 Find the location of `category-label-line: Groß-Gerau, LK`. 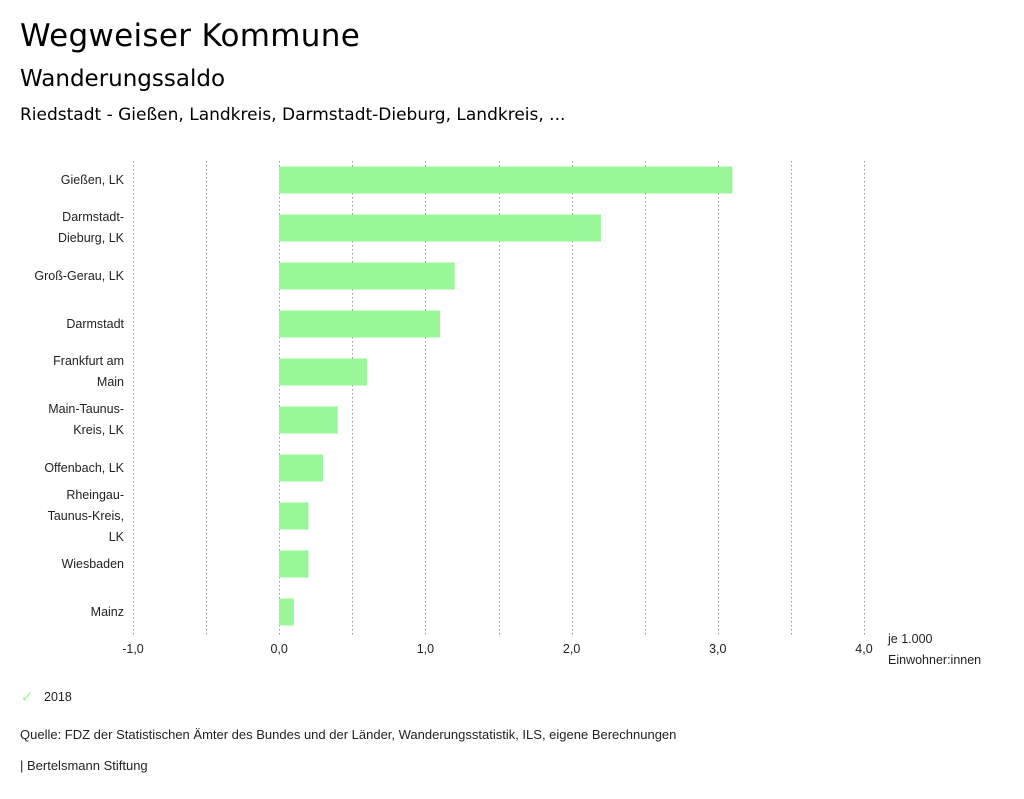

category-label-line: Groß-Gerau, LK is located at coordinates (79, 275).